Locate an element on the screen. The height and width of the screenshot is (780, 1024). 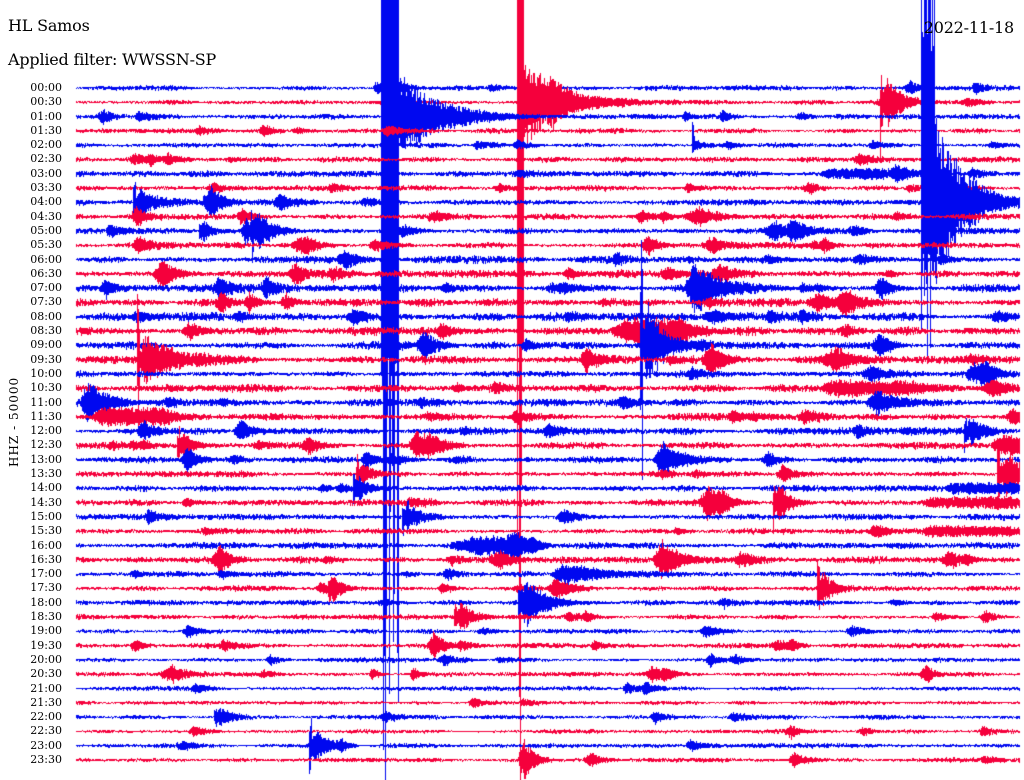
trace-time-label: 22:30 is located at coordinates (46, 731).